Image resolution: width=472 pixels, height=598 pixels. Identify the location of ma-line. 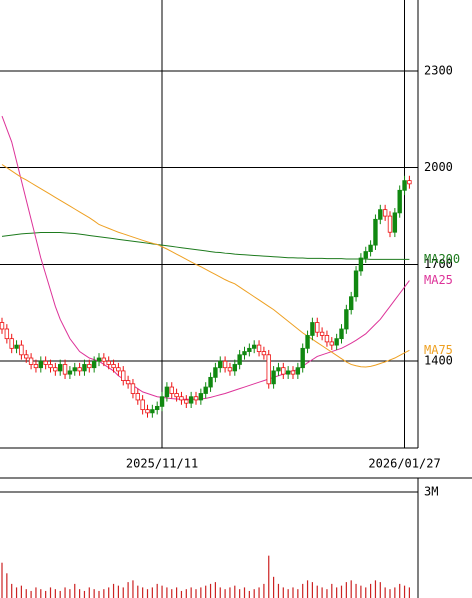
(205, 246).